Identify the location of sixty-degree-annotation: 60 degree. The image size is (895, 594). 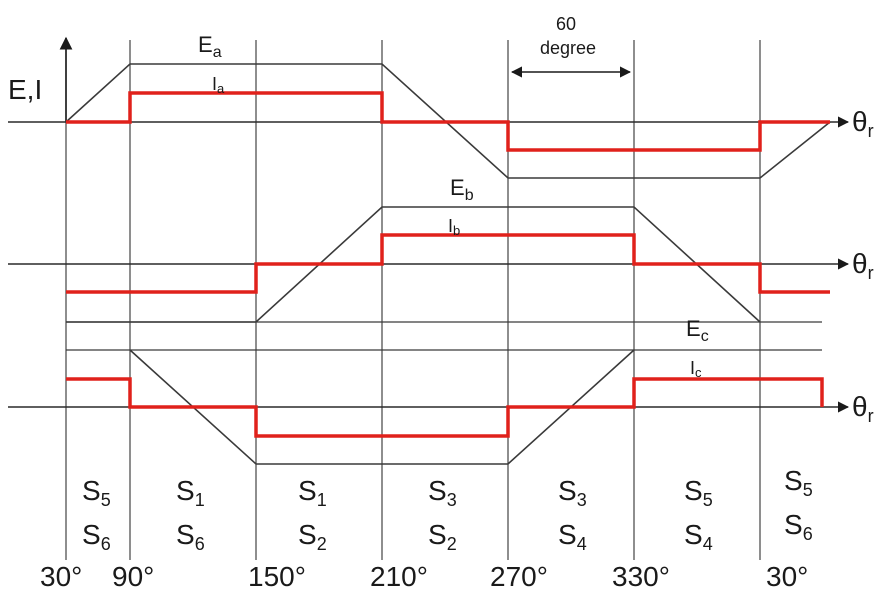
(571, 46).